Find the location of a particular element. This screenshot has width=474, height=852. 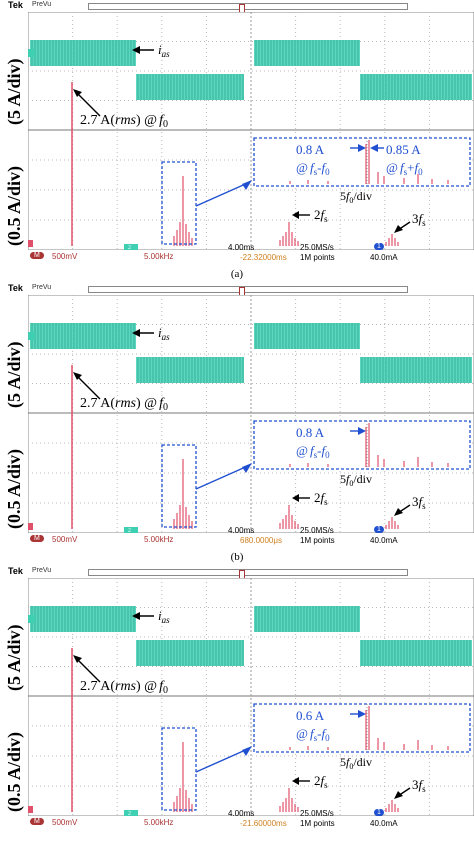

ch2-badge is located at coordinates (131, 813).